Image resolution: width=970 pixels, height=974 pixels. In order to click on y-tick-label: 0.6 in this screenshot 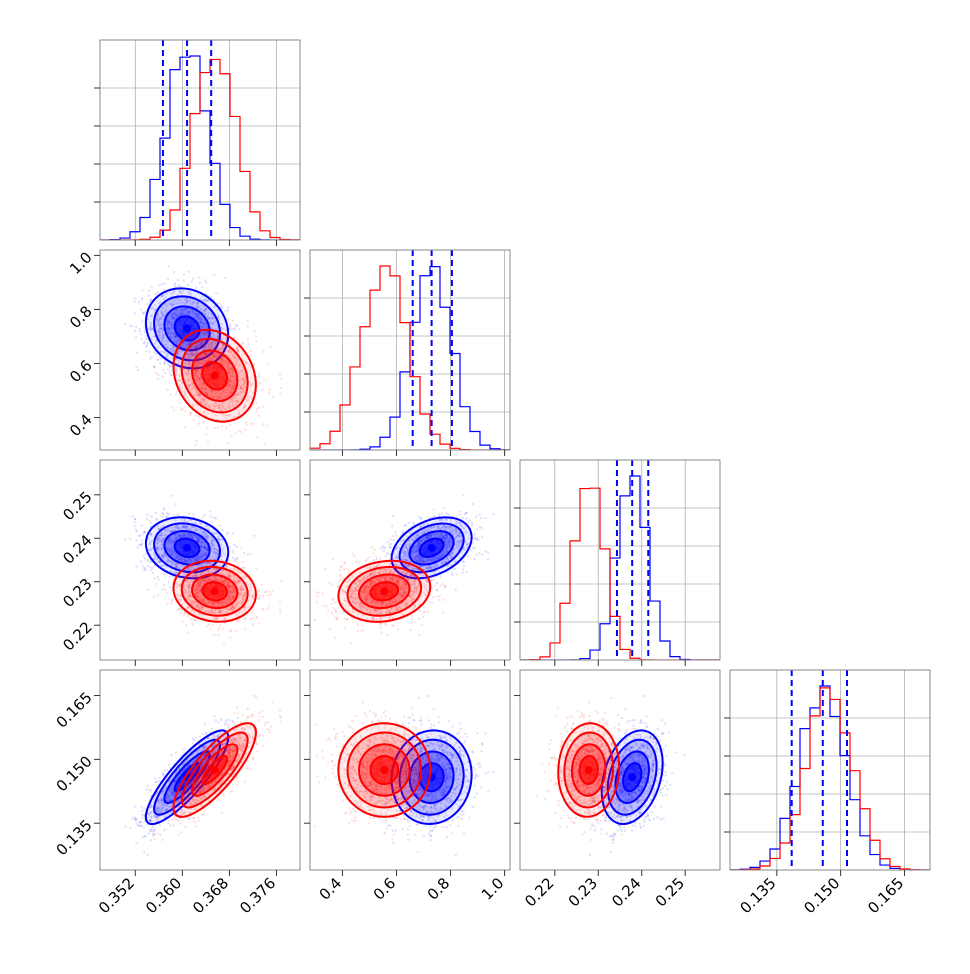, I will do `click(81, 371)`.